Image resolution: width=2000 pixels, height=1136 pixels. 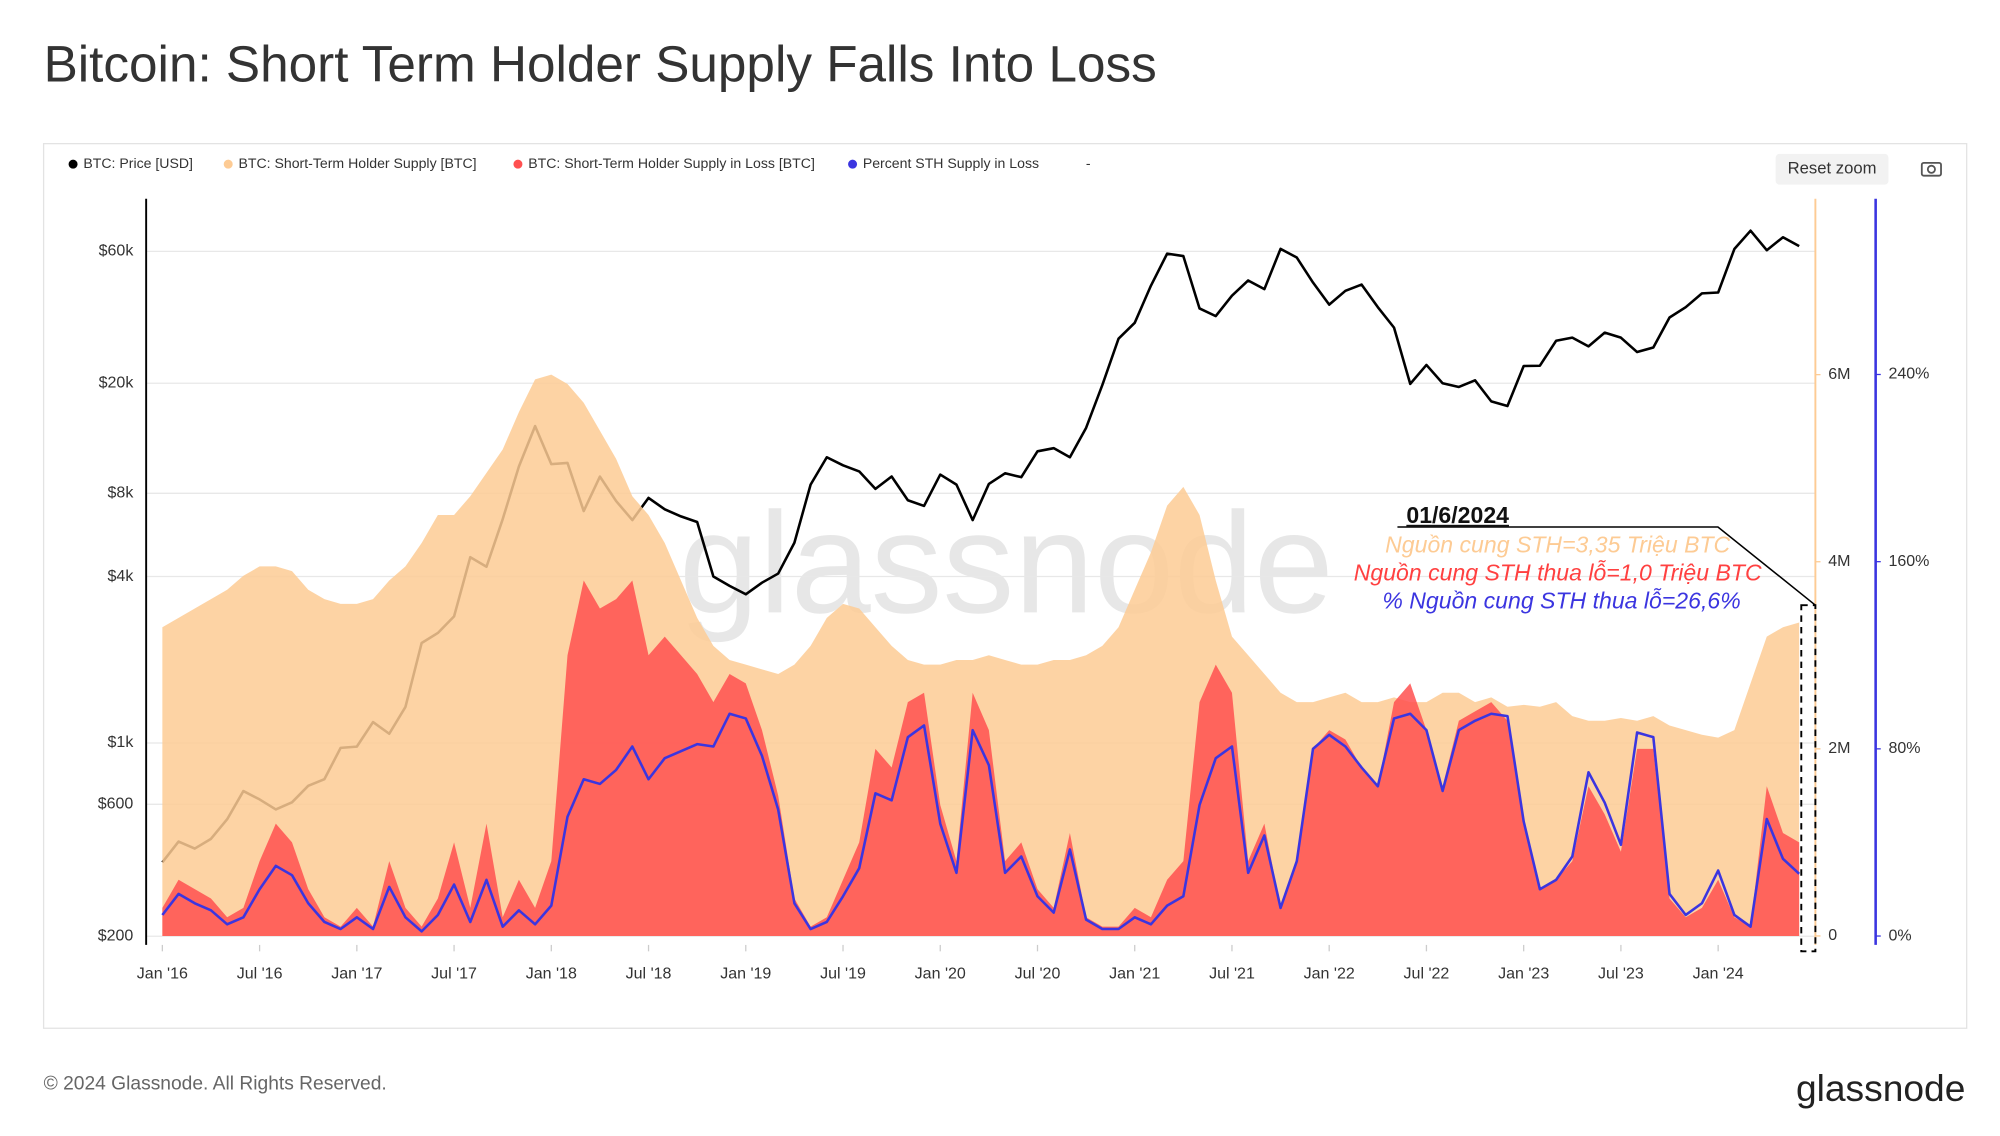 I want to click on y3-tick-label: 160%, so click(x=1908, y=561).